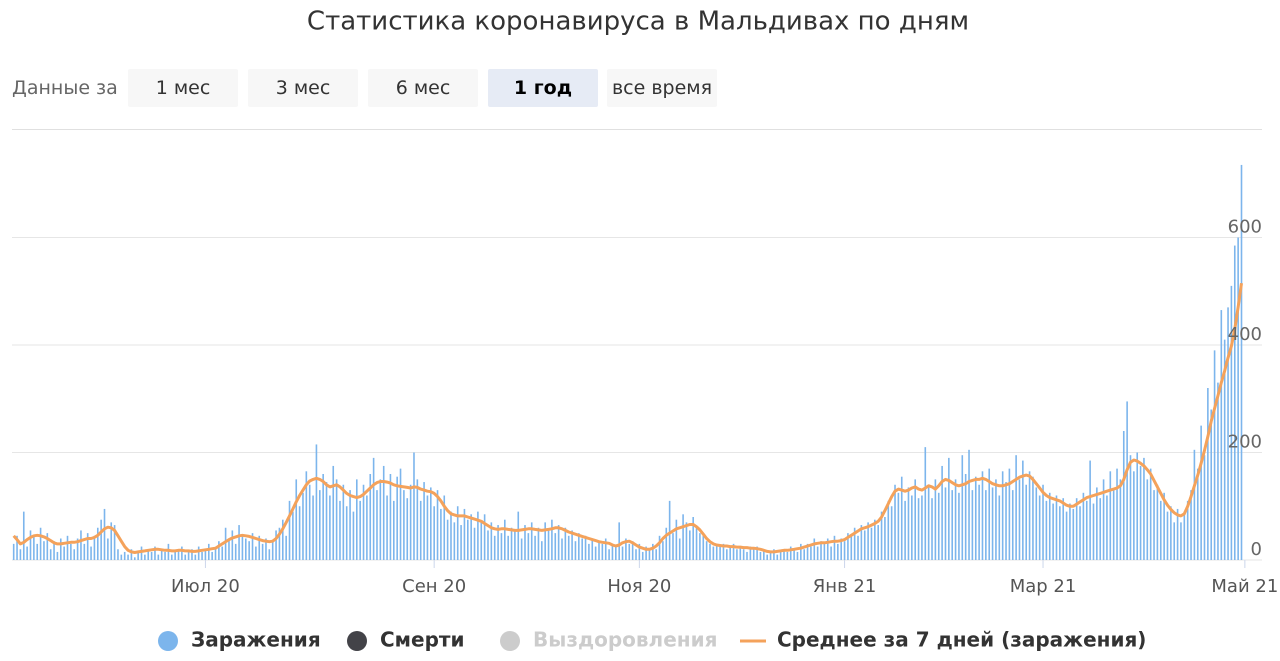 The height and width of the screenshot is (661, 1280). Describe the element at coordinates (303, 88) in the screenshot. I see `range-button: 3 мес` at that location.